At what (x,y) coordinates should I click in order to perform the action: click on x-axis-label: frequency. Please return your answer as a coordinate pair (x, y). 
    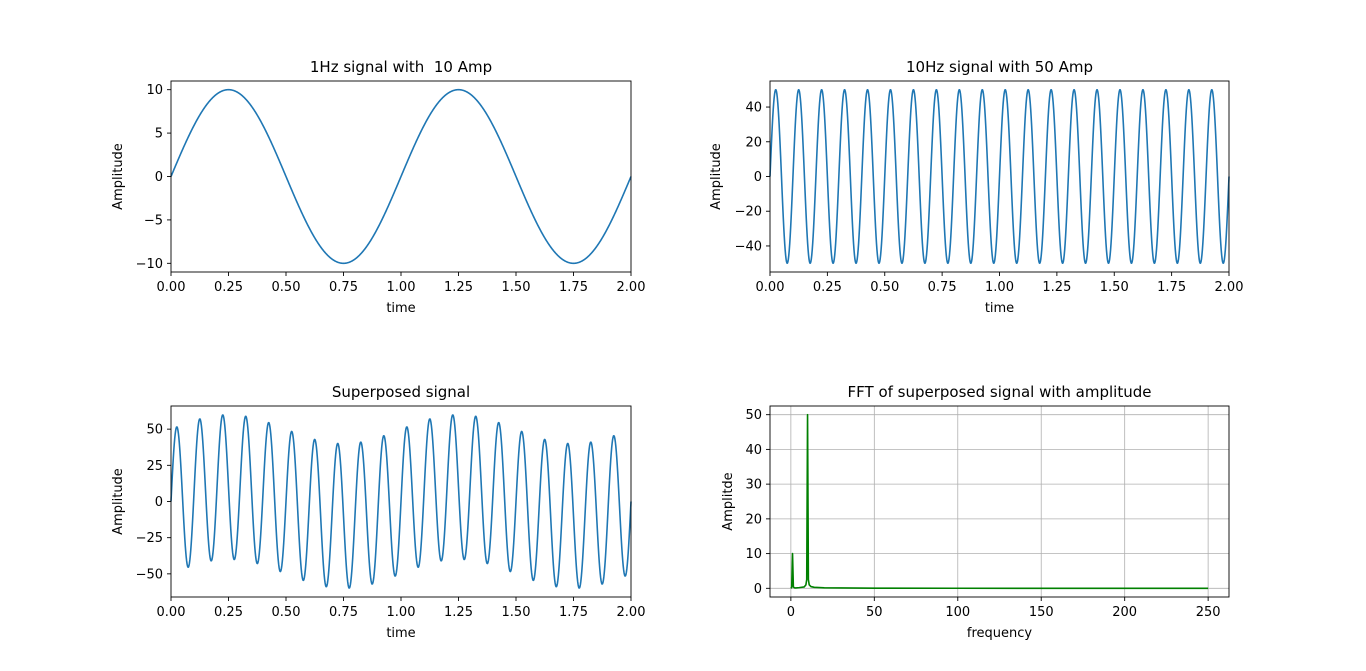
    Looking at the image, I should click on (1000, 633).